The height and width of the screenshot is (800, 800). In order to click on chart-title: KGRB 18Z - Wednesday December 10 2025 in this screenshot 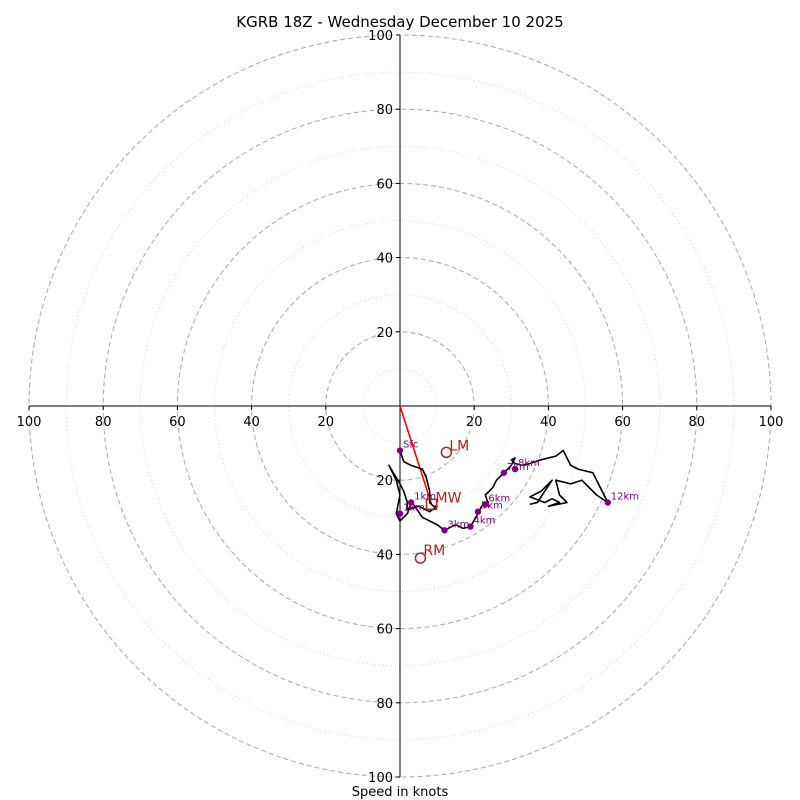, I will do `click(399, 22)`.